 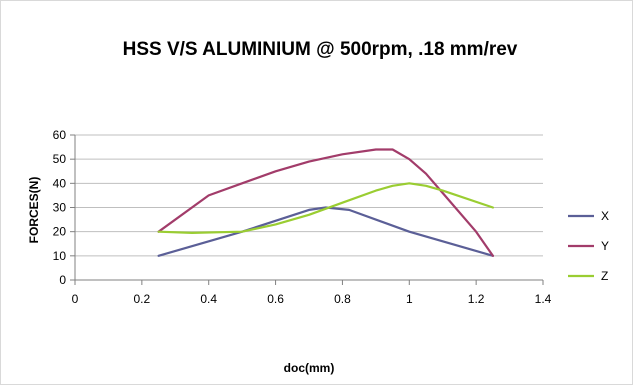 What do you see at coordinates (142, 299) in the screenshot?
I see `x-tick-label: 0.2` at bounding box center [142, 299].